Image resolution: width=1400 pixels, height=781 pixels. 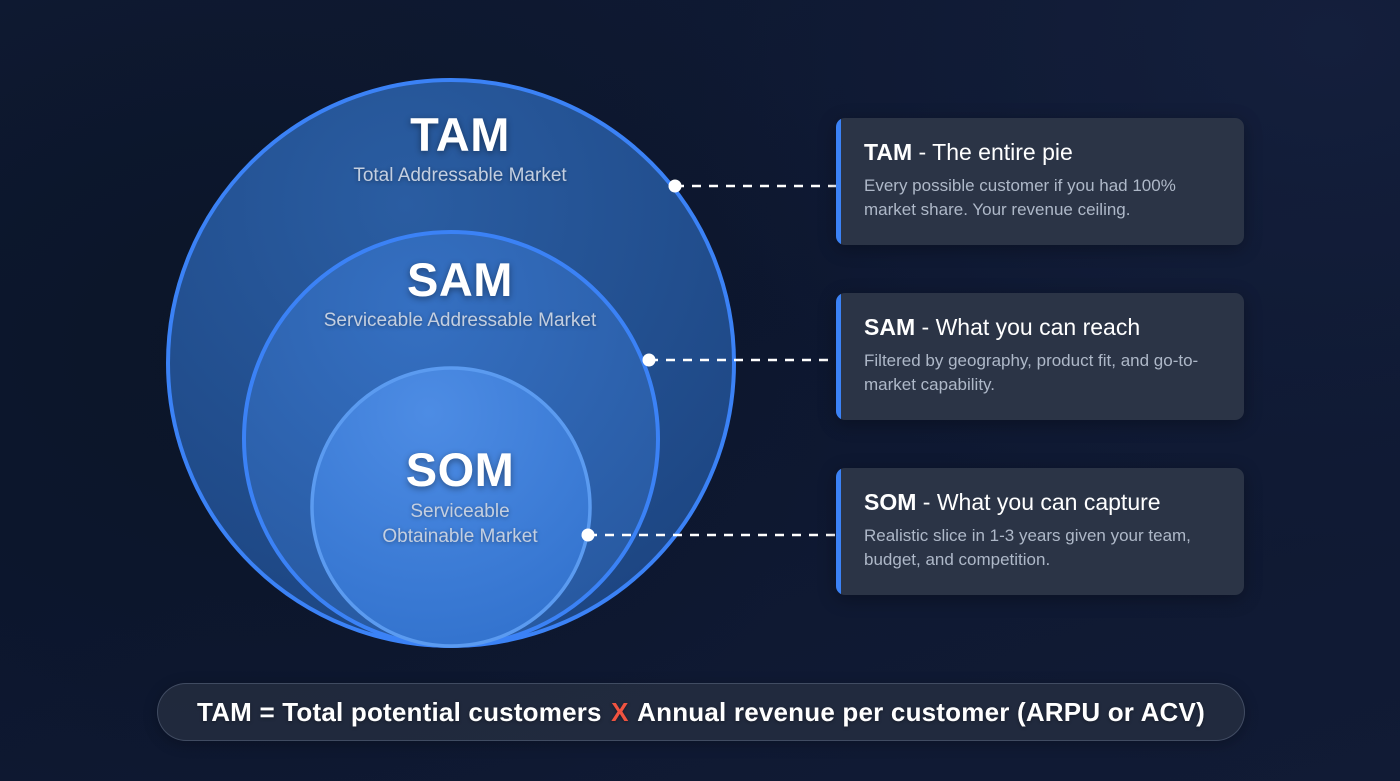 I want to click on info-card-title-sam: SAM - What you can reach, so click(x=1042, y=327).